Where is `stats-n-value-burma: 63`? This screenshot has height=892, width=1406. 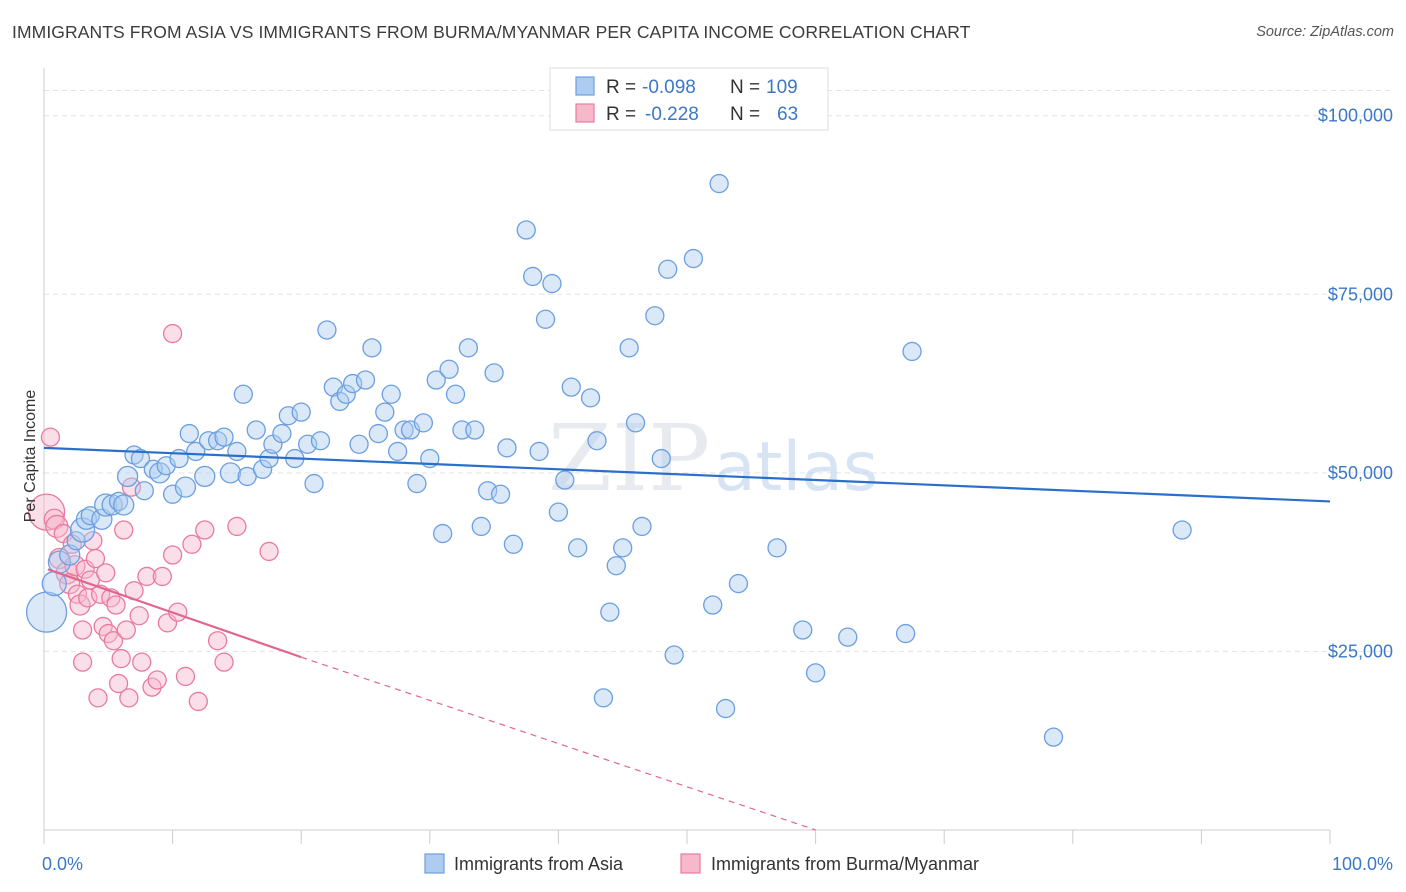 stats-n-value-burma: 63 is located at coordinates (787, 114).